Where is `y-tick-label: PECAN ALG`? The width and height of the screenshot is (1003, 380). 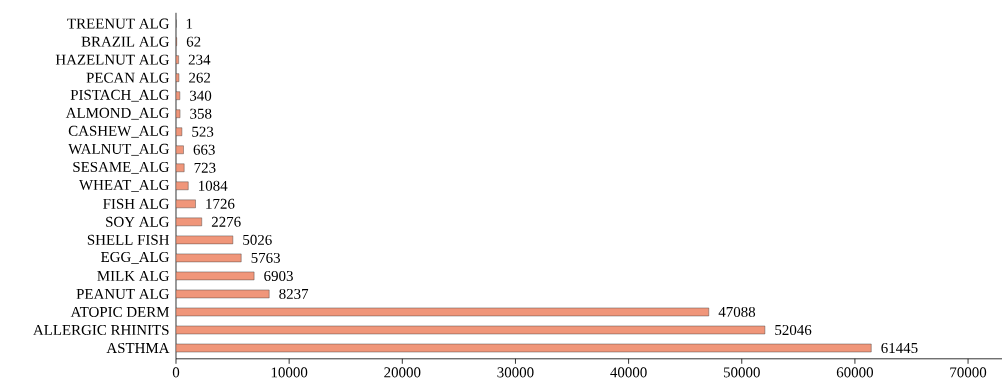 y-tick-label: PECAN ALG is located at coordinates (128, 77).